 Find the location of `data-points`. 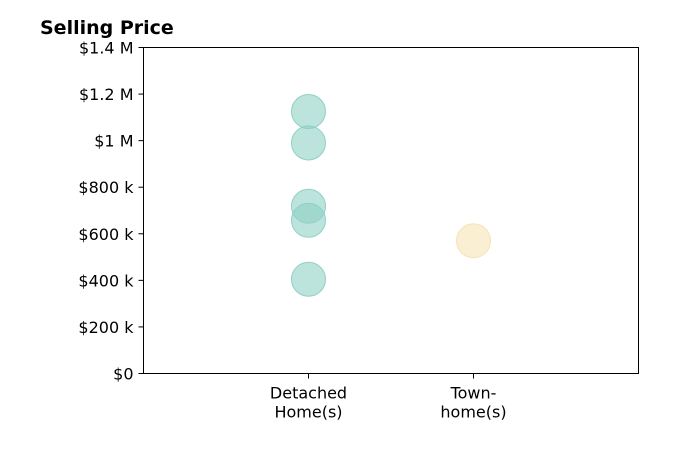

data-points is located at coordinates (391, 195).